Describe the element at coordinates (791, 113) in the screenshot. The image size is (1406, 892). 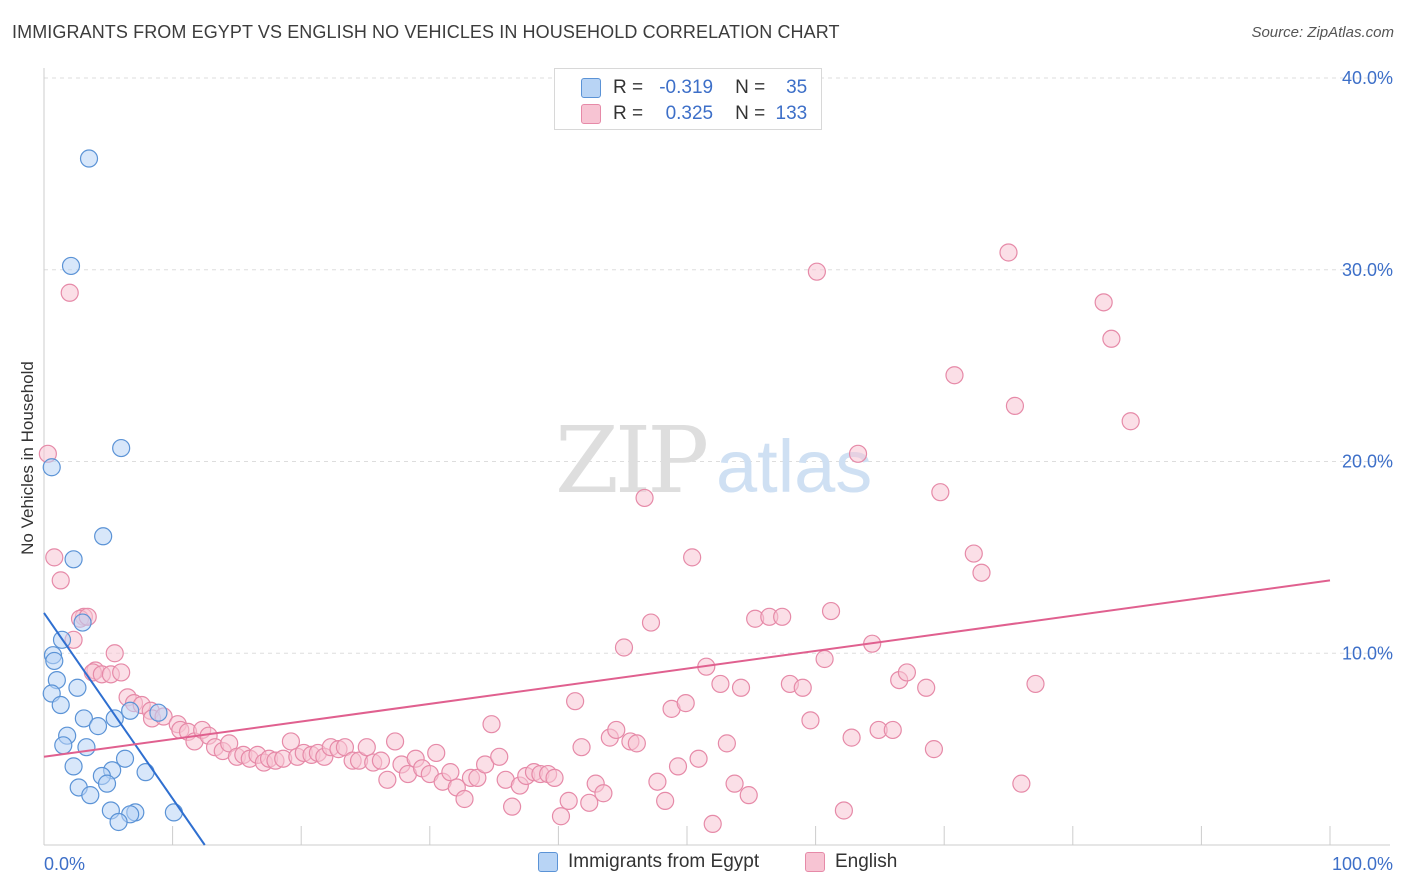
I see `legend-n-value-english: 133` at that location.